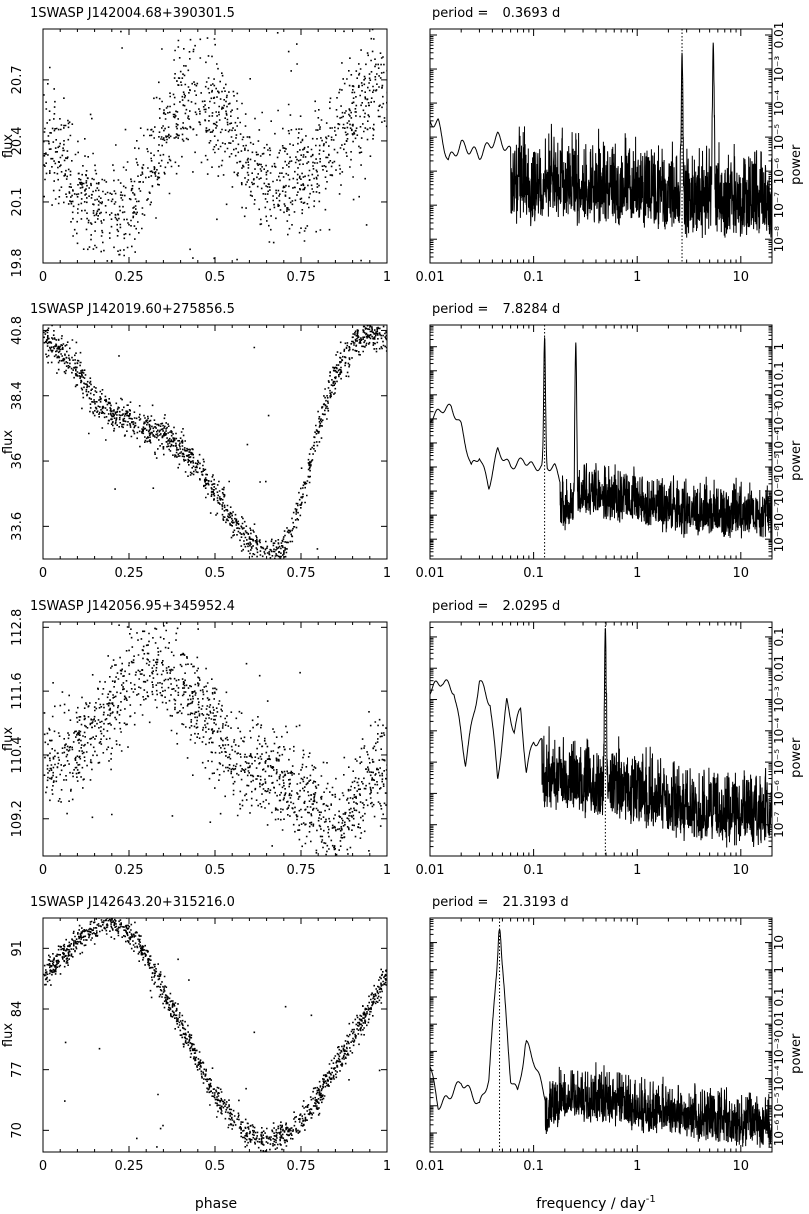 This screenshot has height=1214, width=809. What do you see at coordinates (17, 395) in the screenshot?
I see `y-tick-label: 38.4` at bounding box center [17, 395].